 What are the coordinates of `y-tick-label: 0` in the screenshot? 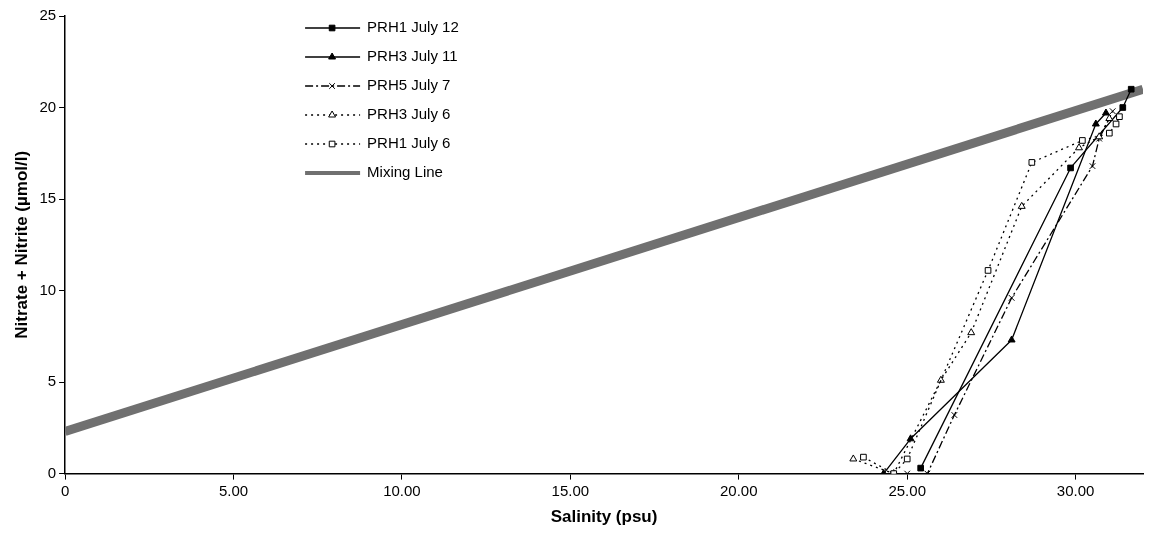 It's located at (52, 472).